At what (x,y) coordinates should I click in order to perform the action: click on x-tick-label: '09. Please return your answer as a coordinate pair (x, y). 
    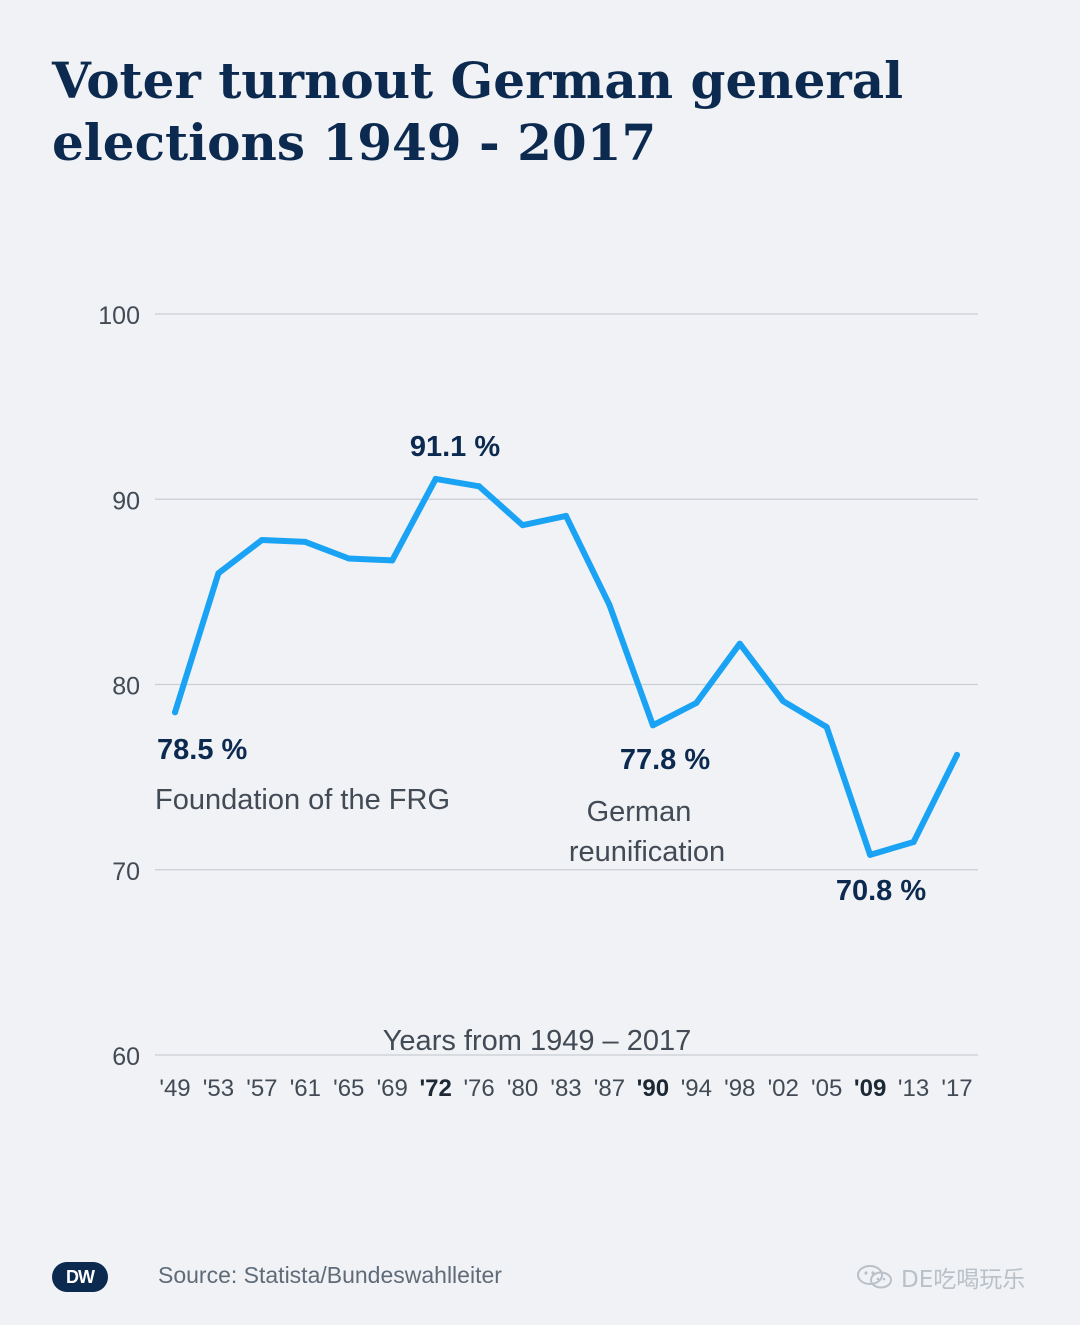
    Looking at the image, I should click on (870, 1088).